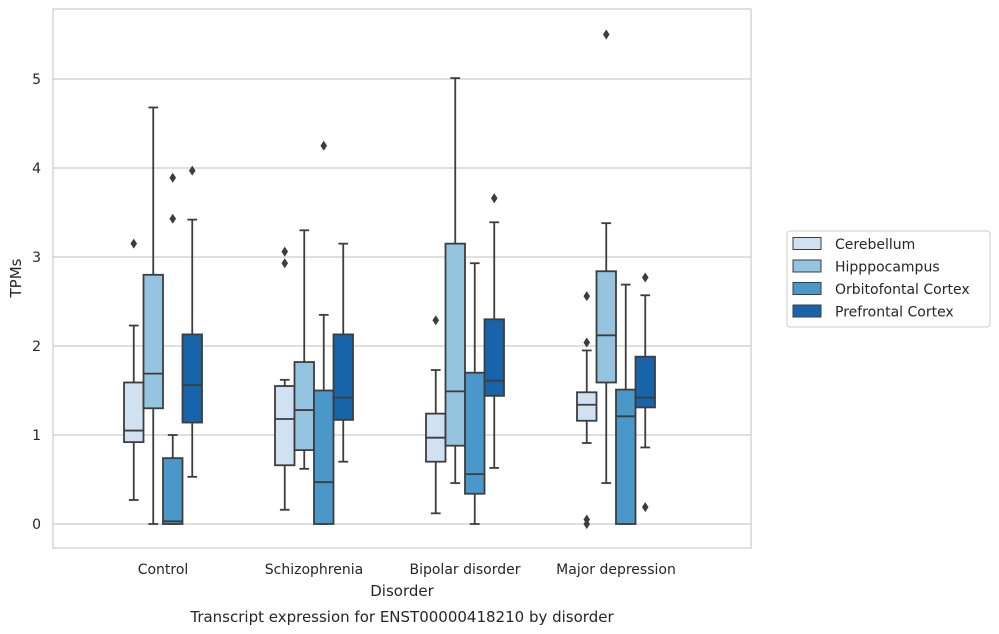 Image resolution: width=999 pixels, height=634 pixels. I want to click on x-axis-label: Disorder, so click(402, 591).